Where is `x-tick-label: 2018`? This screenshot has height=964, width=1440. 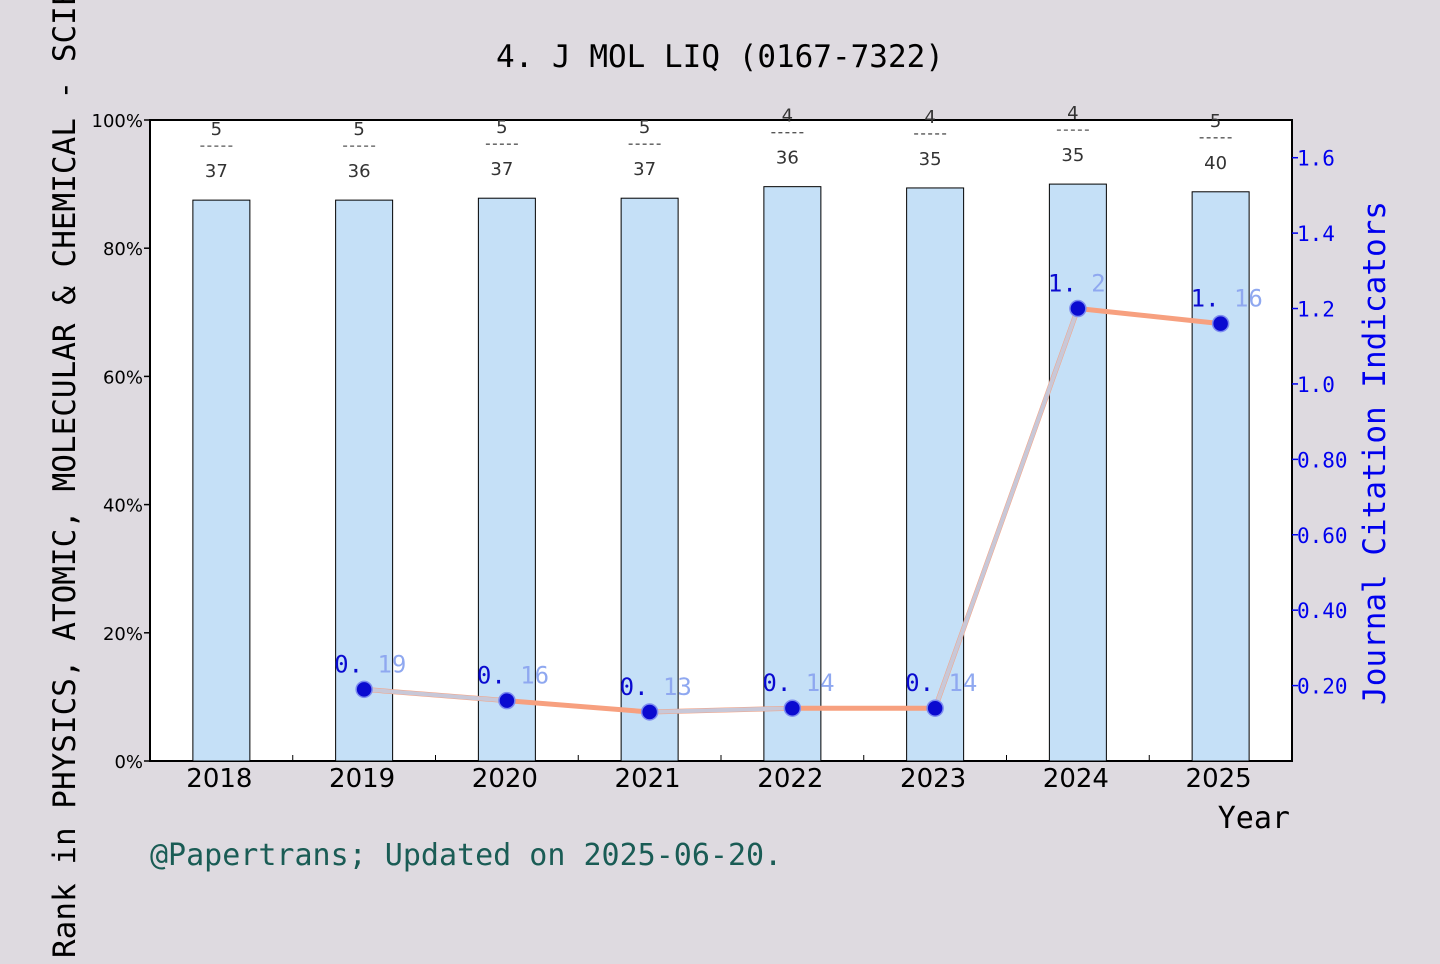
x-tick-label: 2018 is located at coordinates (219, 779).